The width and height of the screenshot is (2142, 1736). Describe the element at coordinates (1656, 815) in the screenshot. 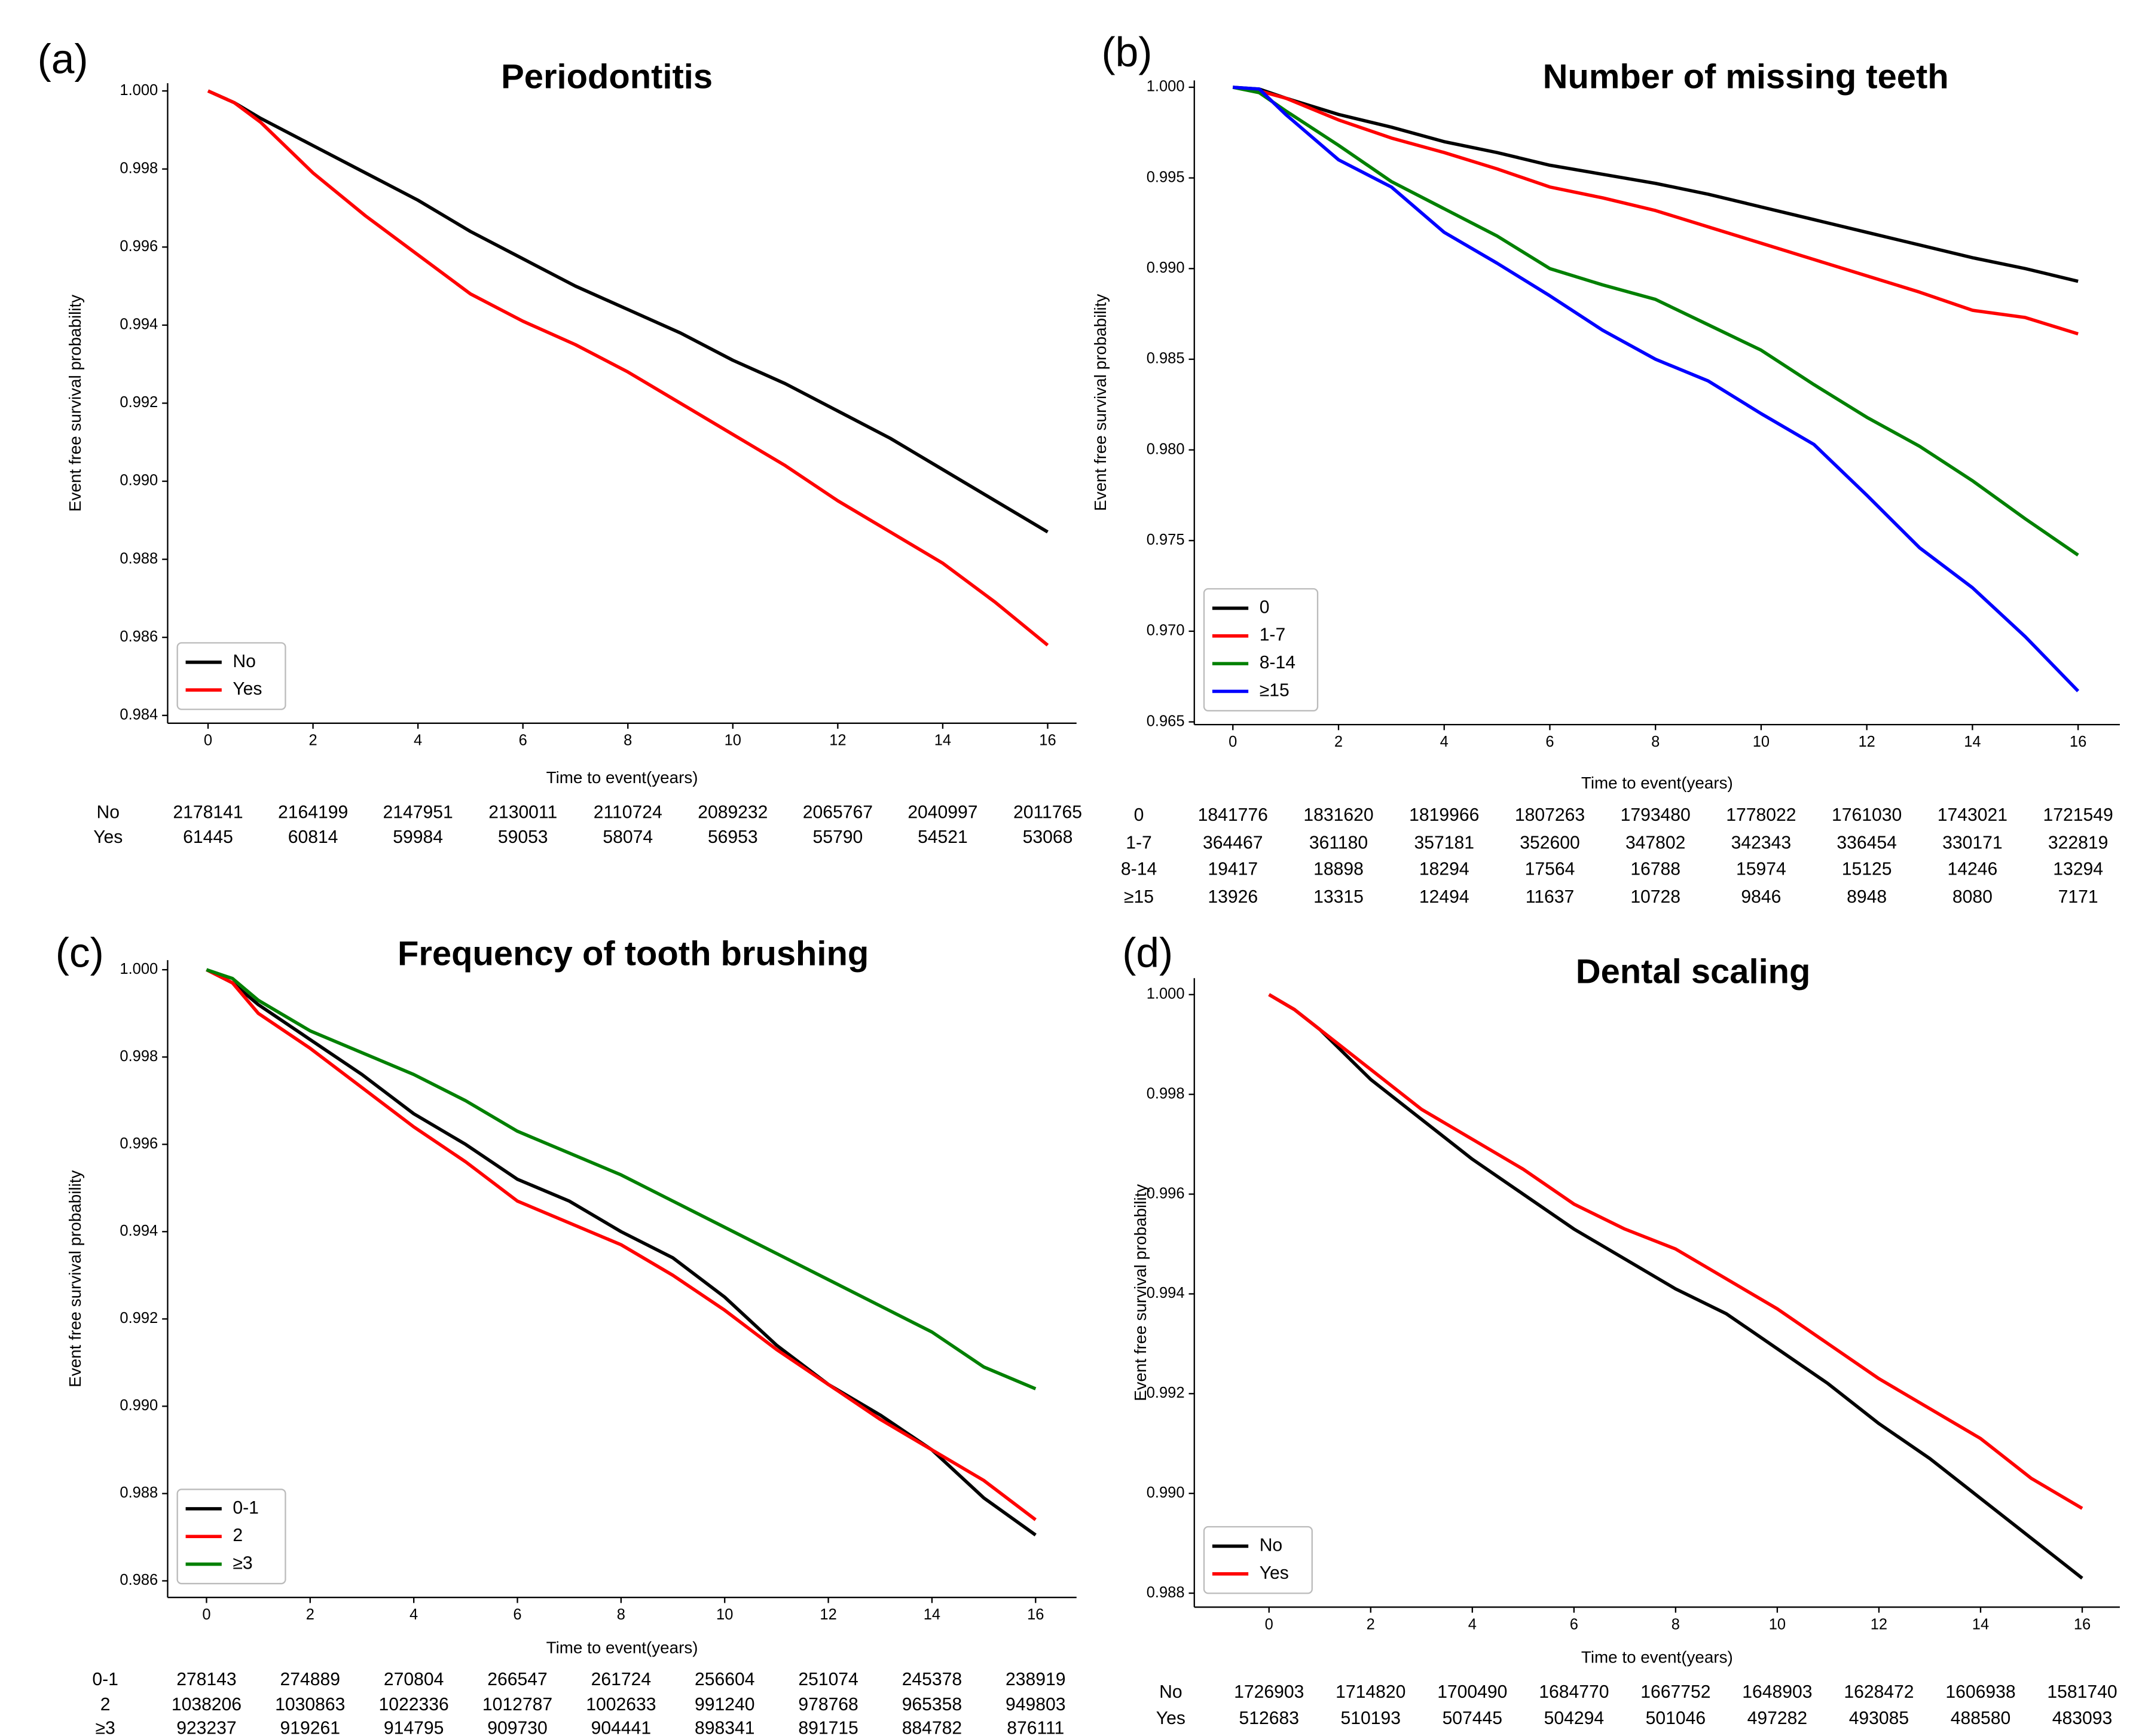

I see `risk-value: 1793480` at that location.